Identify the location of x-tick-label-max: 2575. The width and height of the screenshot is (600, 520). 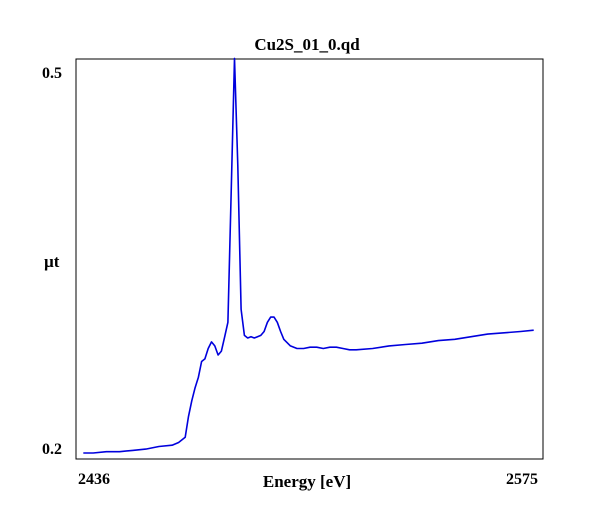
(522, 479).